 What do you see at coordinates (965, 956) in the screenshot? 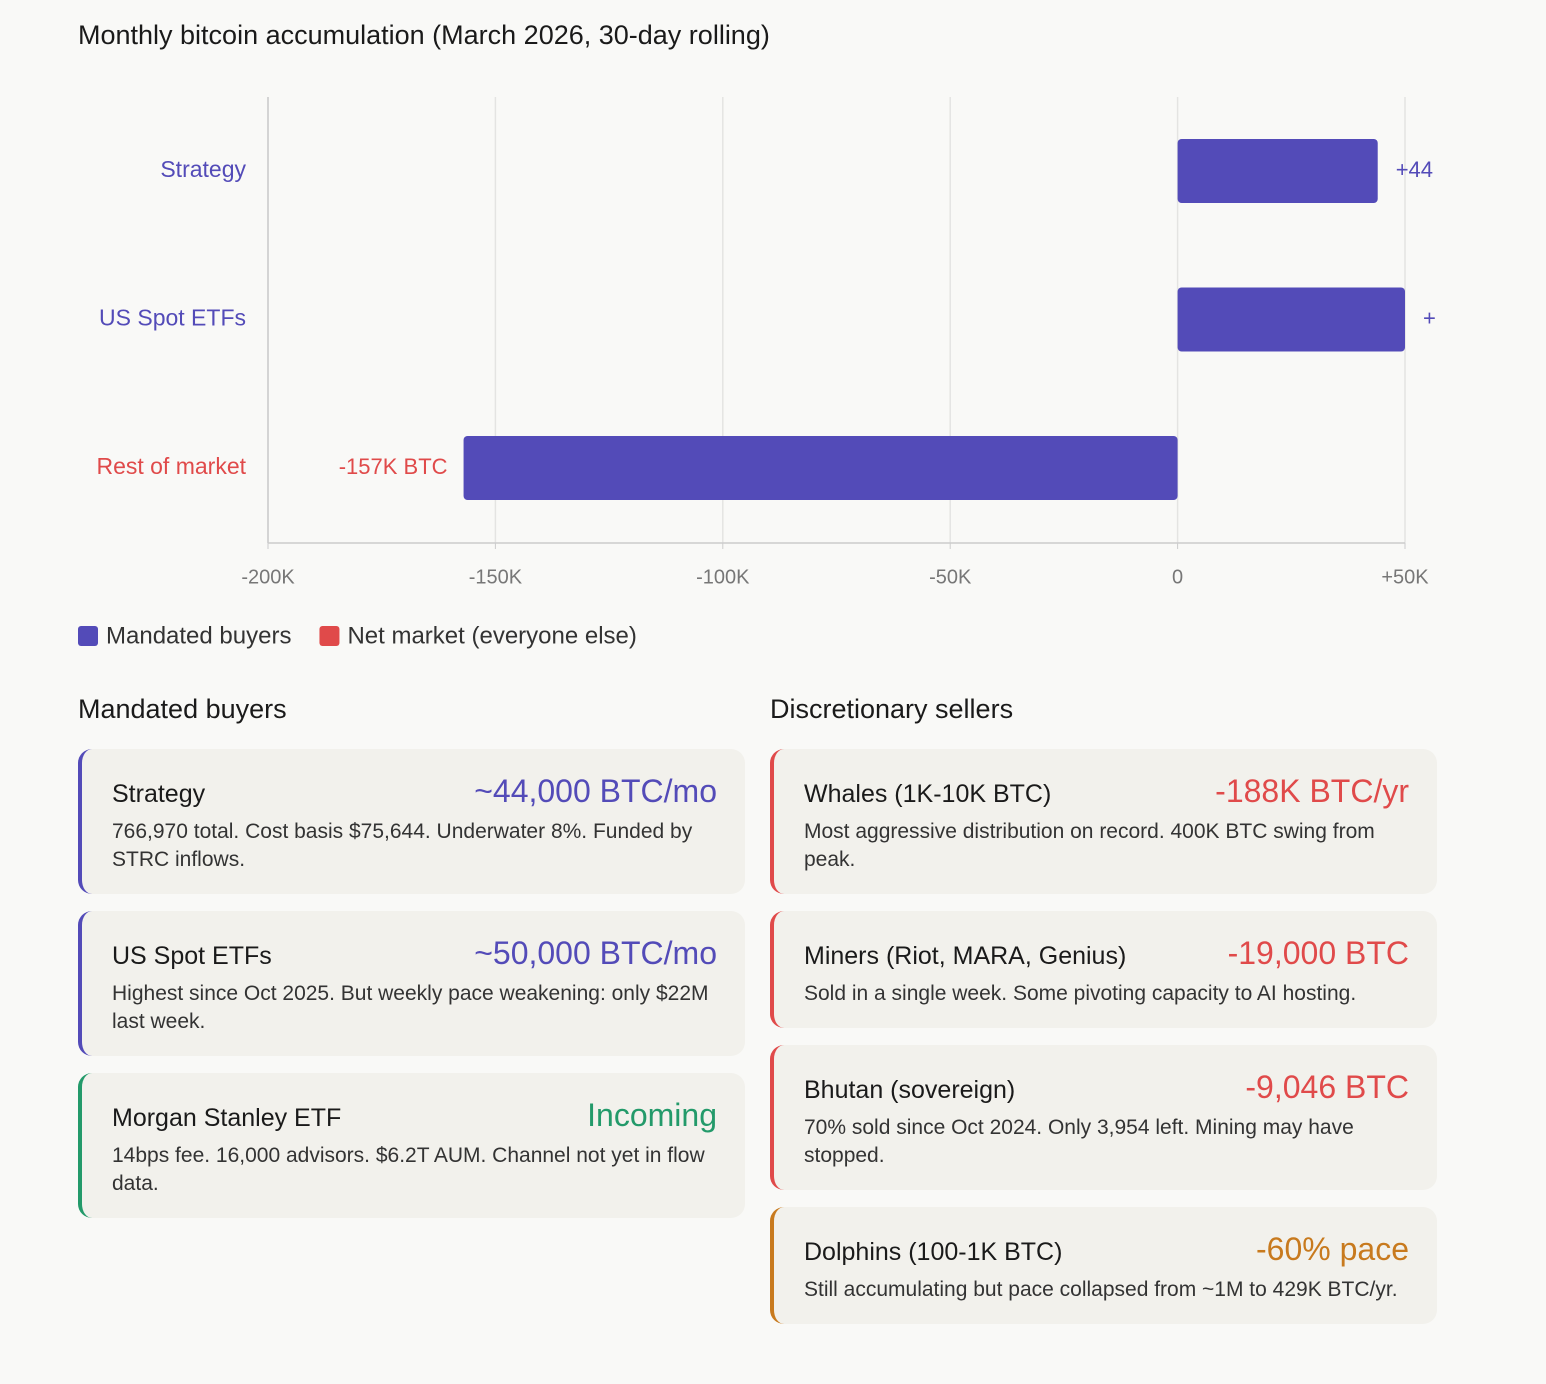
I see `card-name: Miners (Riot, MARA, Genius)` at bounding box center [965, 956].